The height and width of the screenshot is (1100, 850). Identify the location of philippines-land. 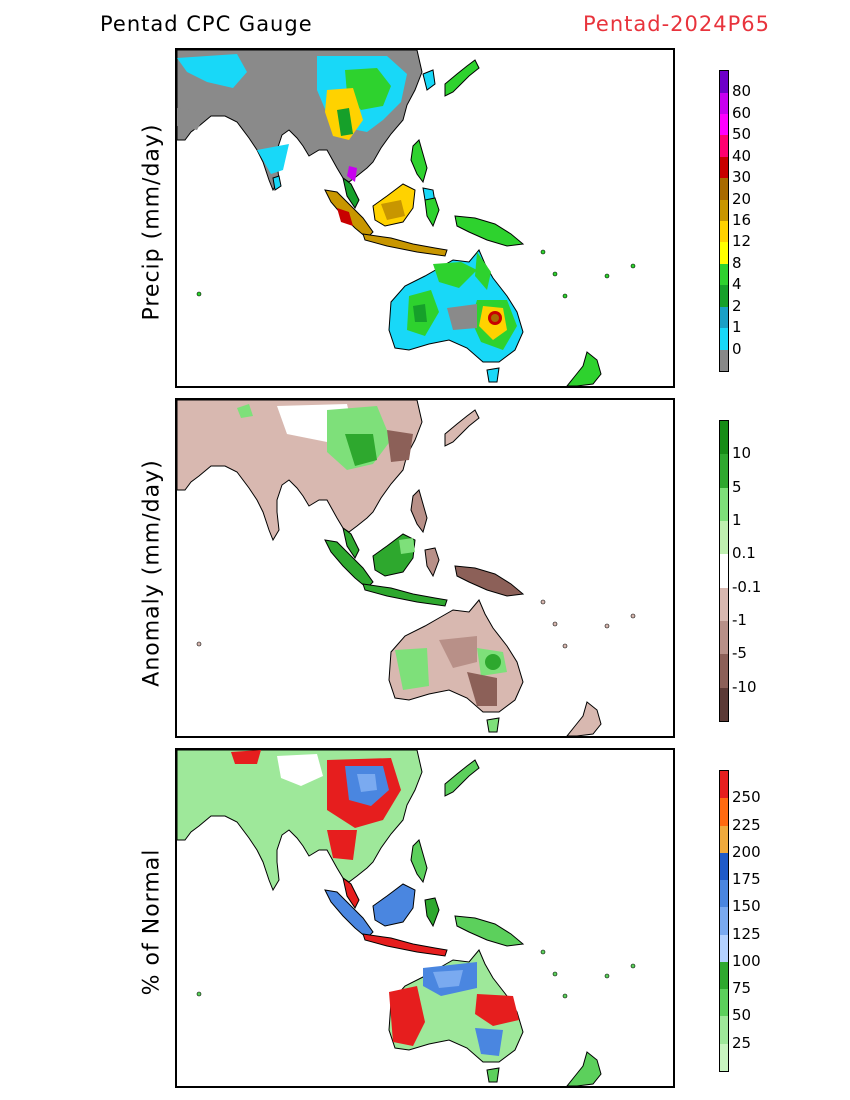
(419, 161).